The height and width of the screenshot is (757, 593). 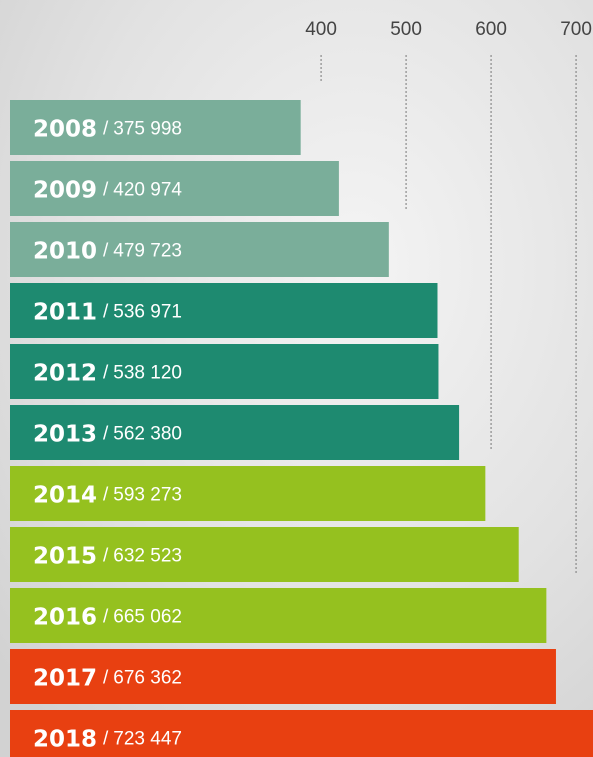 I want to click on bar-label: 2015 /632 523, so click(x=107, y=556).